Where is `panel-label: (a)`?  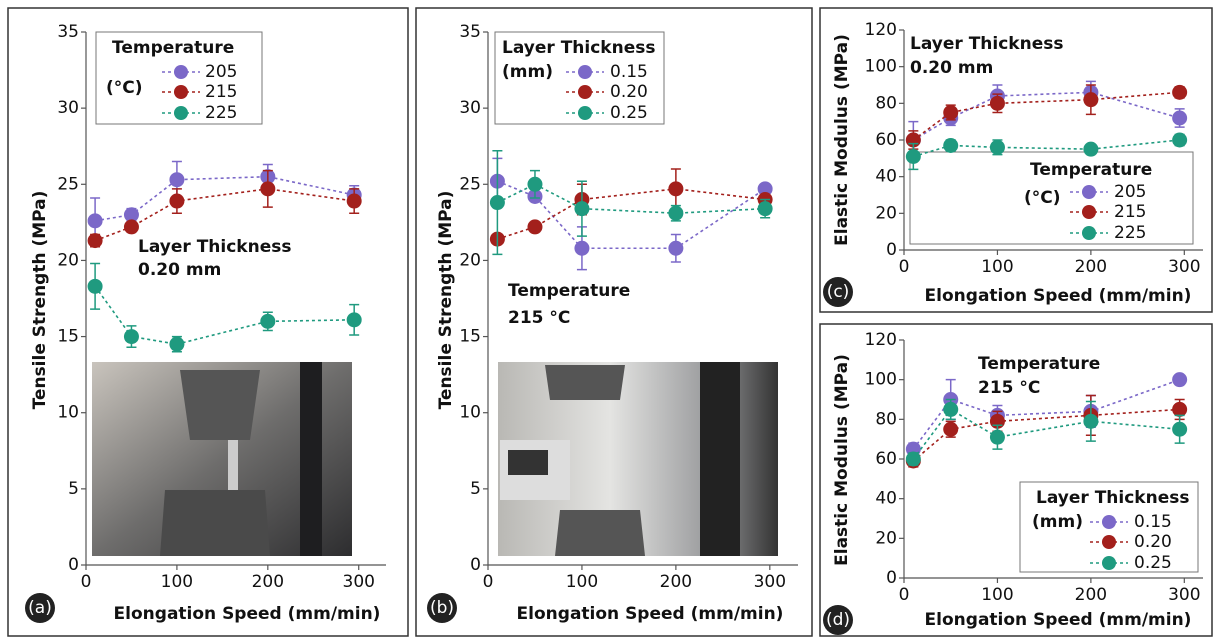
panel-label: (a) is located at coordinates (40, 608).